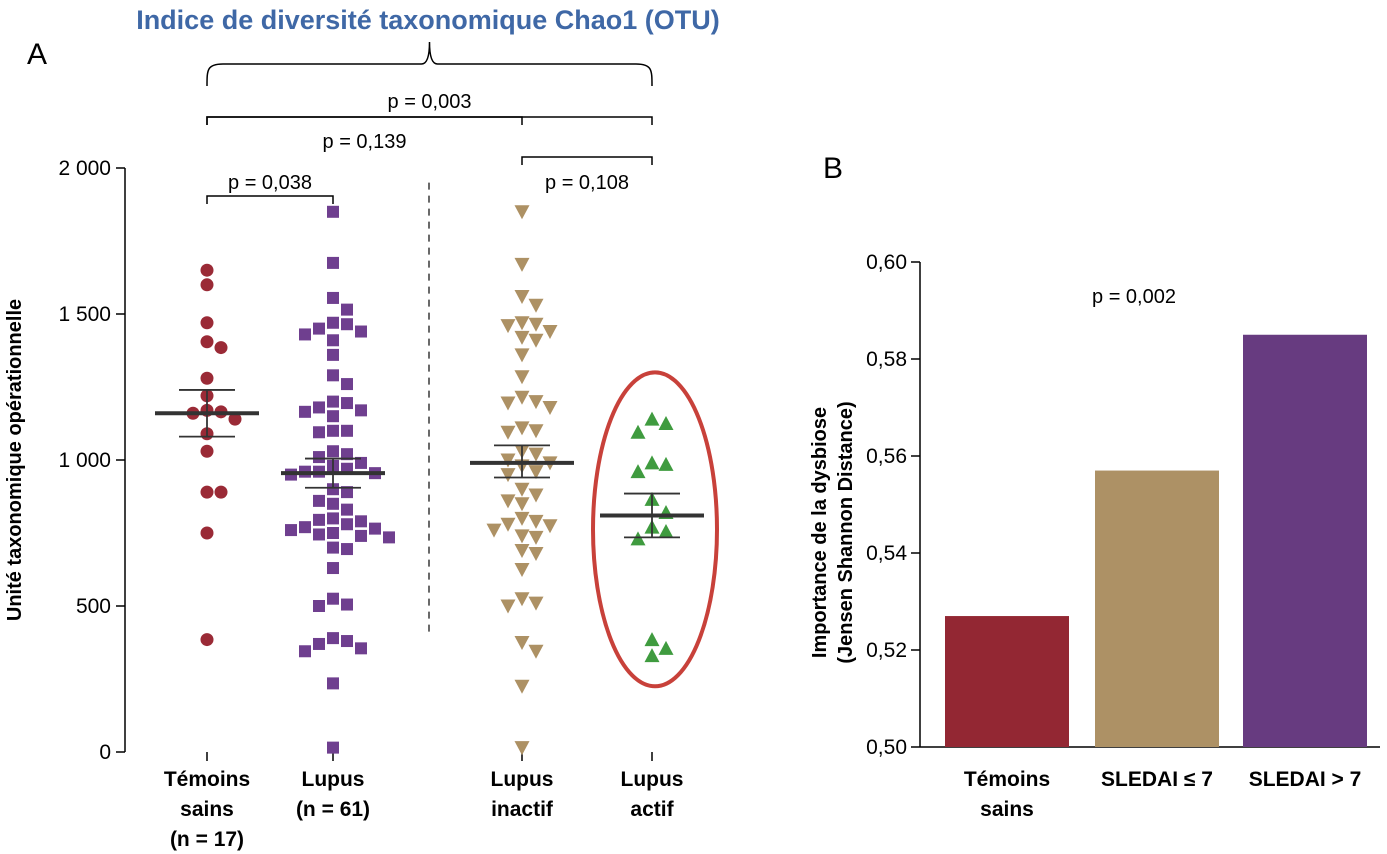 Image resolution: width=1387 pixels, height=854 pixels. What do you see at coordinates (84, 168) in the screenshot?
I see `y-tick-label: 2 000` at bounding box center [84, 168].